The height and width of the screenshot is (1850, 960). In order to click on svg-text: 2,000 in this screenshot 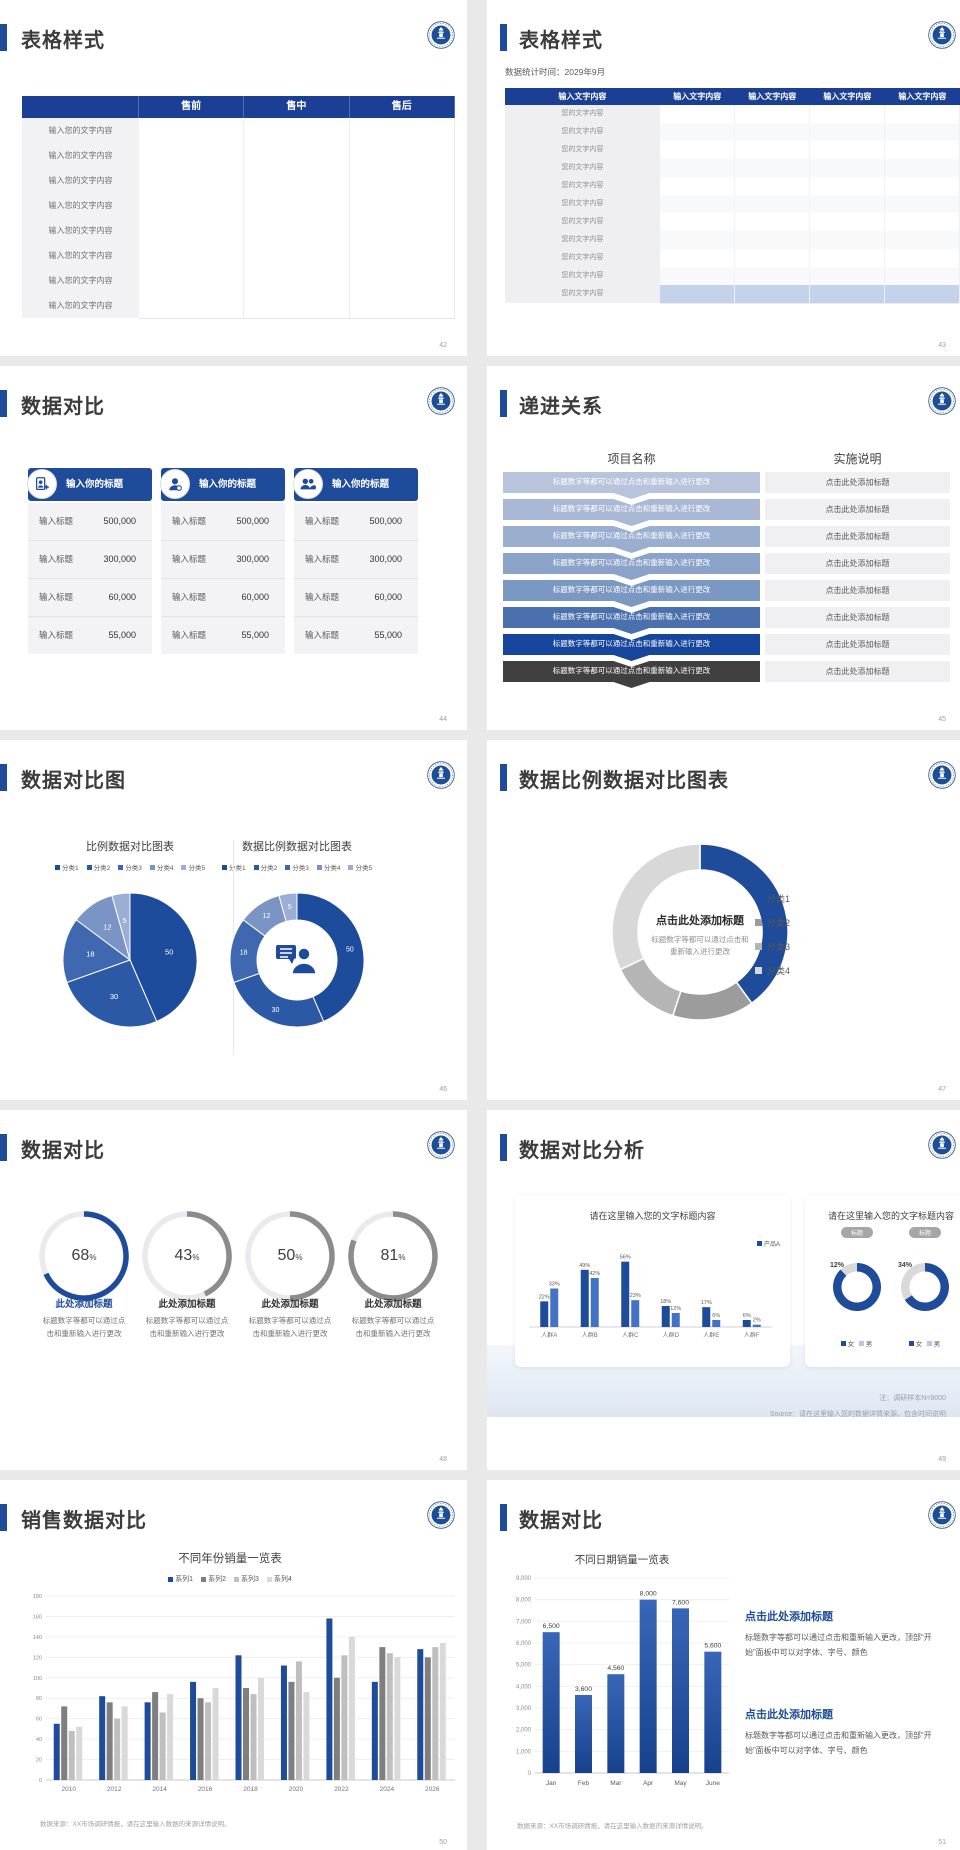, I will do `click(524, 1731)`.